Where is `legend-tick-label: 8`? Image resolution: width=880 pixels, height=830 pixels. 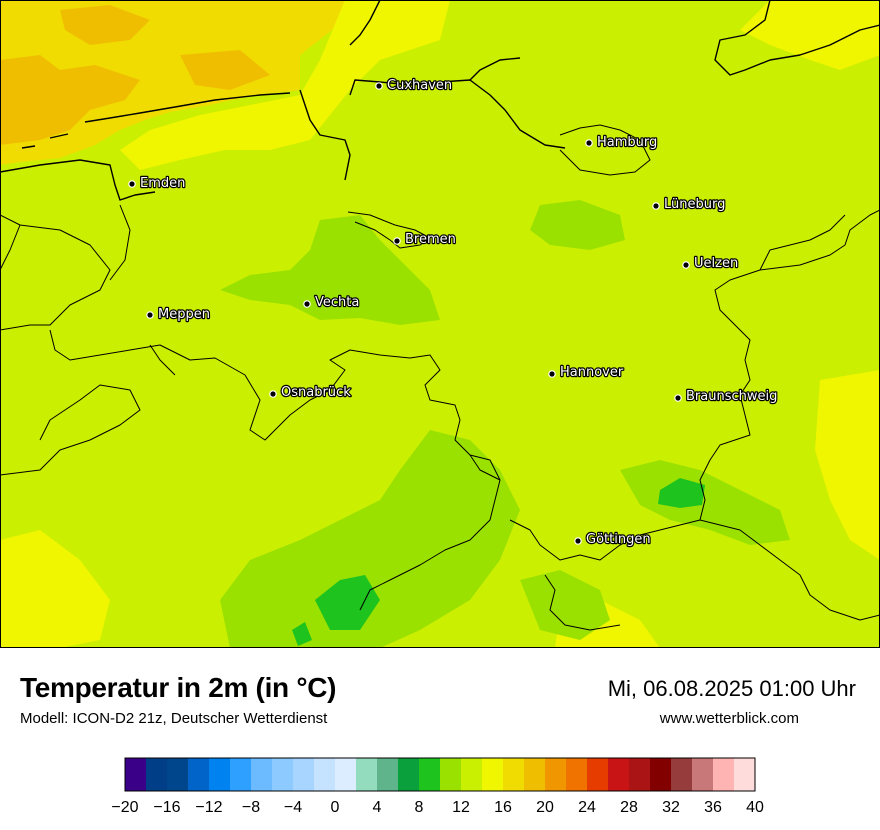
legend-tick-label: 8 is located at coordinates (419, 807).